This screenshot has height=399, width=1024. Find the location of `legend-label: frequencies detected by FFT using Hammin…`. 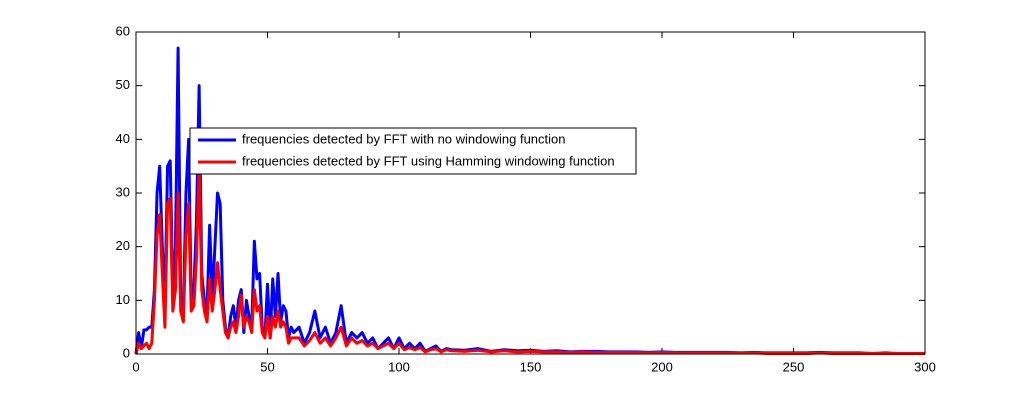

legend-label: frequencies detected by FFT using Hammin… is located at coordinates (428, 160).